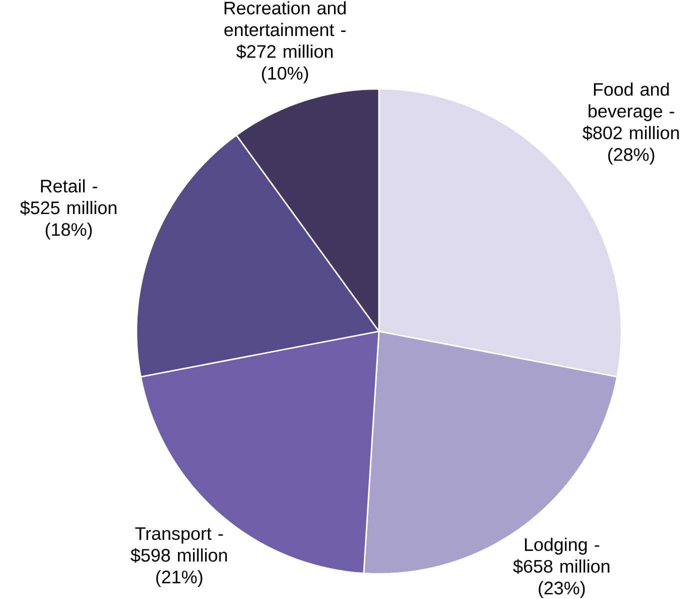  What do you see at coordinates (69, 185) in the screenshot?
I see `slice-label: Retail -` at bounding box center [69, 185].